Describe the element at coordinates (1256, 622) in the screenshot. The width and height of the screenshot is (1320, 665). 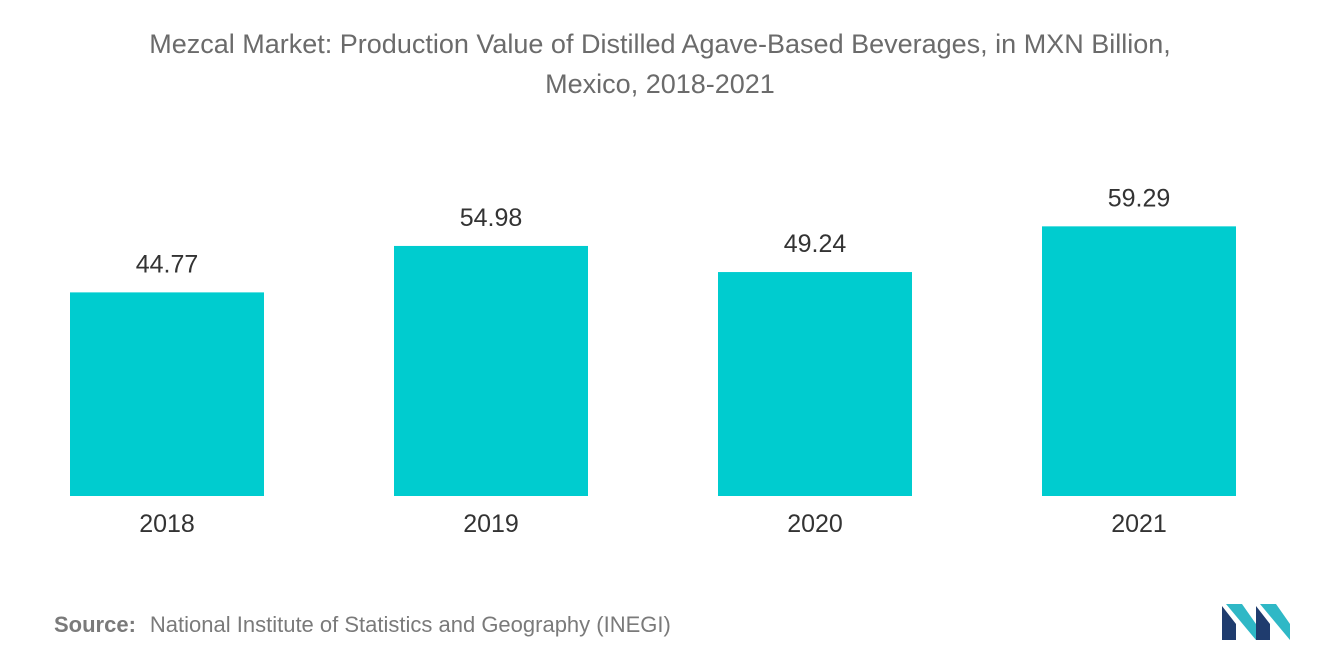
I see `mordor-intelligence-logo-icon` at that location.